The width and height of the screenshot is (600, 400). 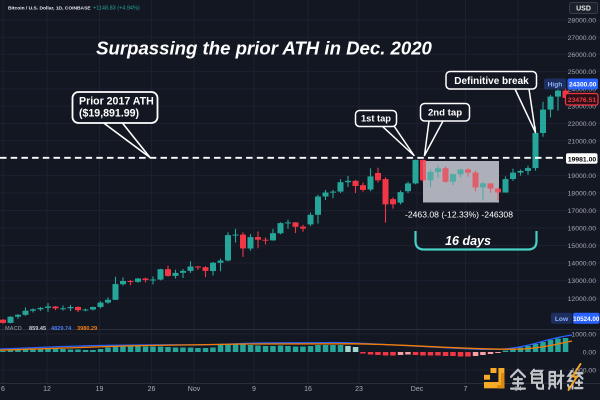 What do you see at coordinates (582, 264) in the screenshot?
I see `svg-text: 14000.00` at bounding box center [582, 264].